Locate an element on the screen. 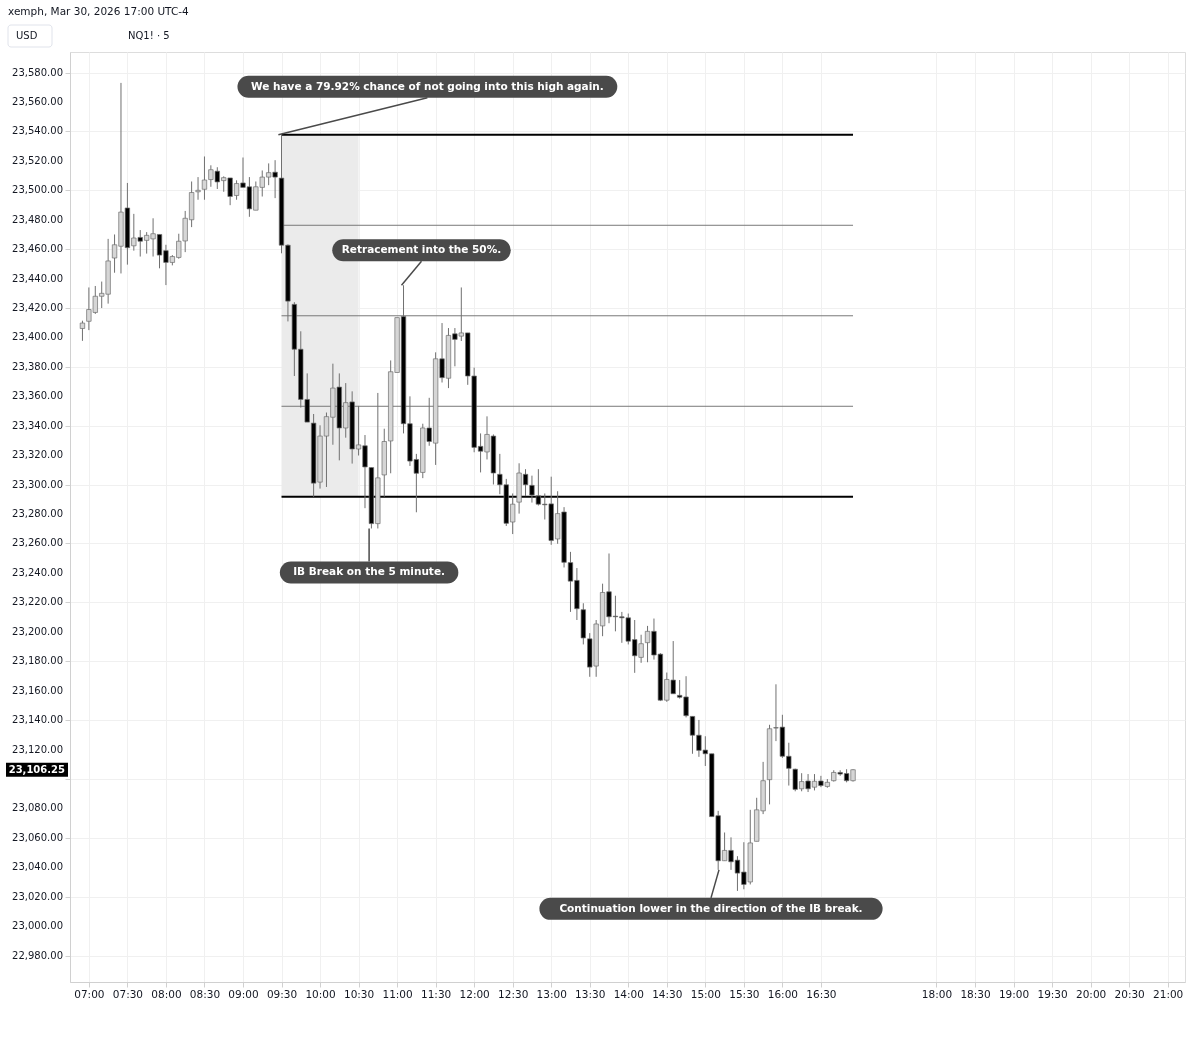  y-tick-label: 23,120.00 is located at coordinates (37, 749).